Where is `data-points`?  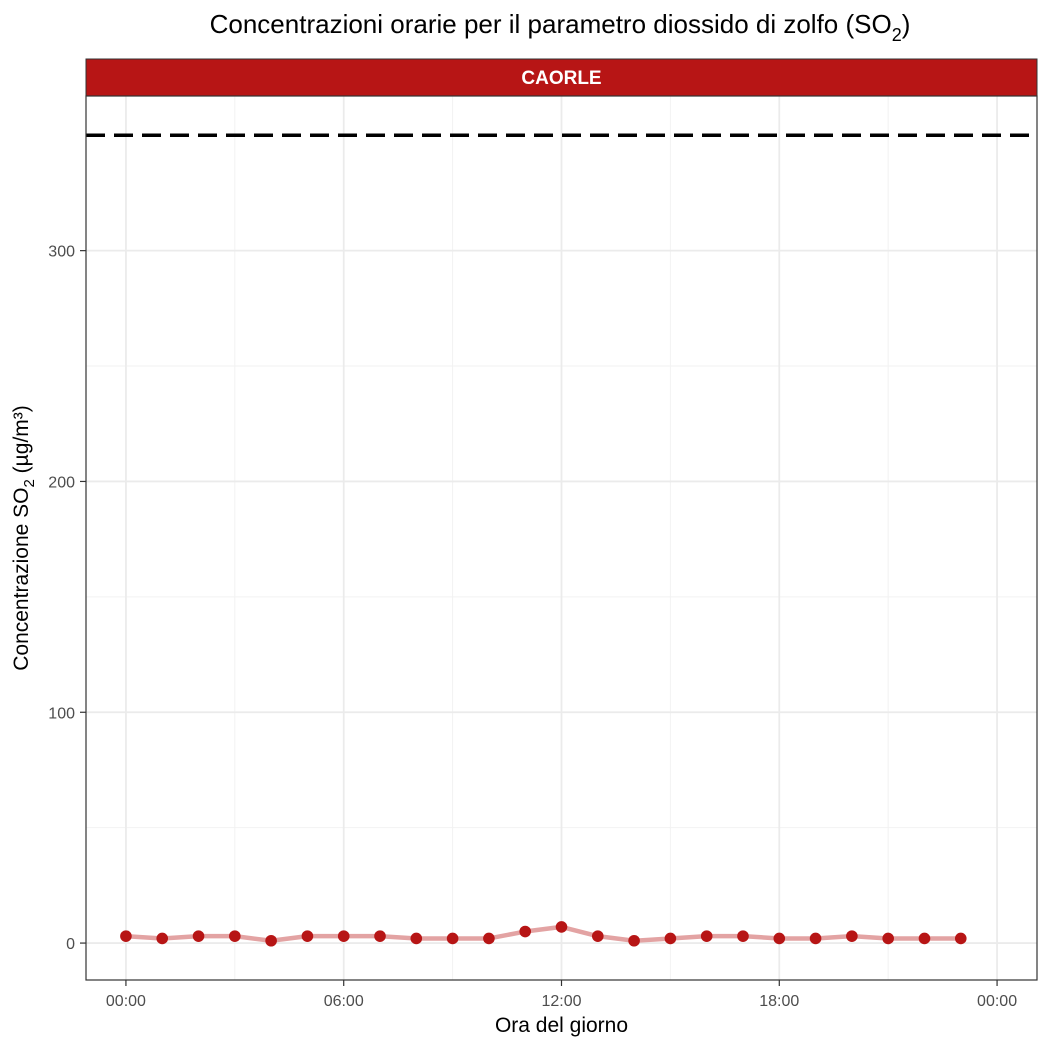 data-points is located at coordinates (543, 934).